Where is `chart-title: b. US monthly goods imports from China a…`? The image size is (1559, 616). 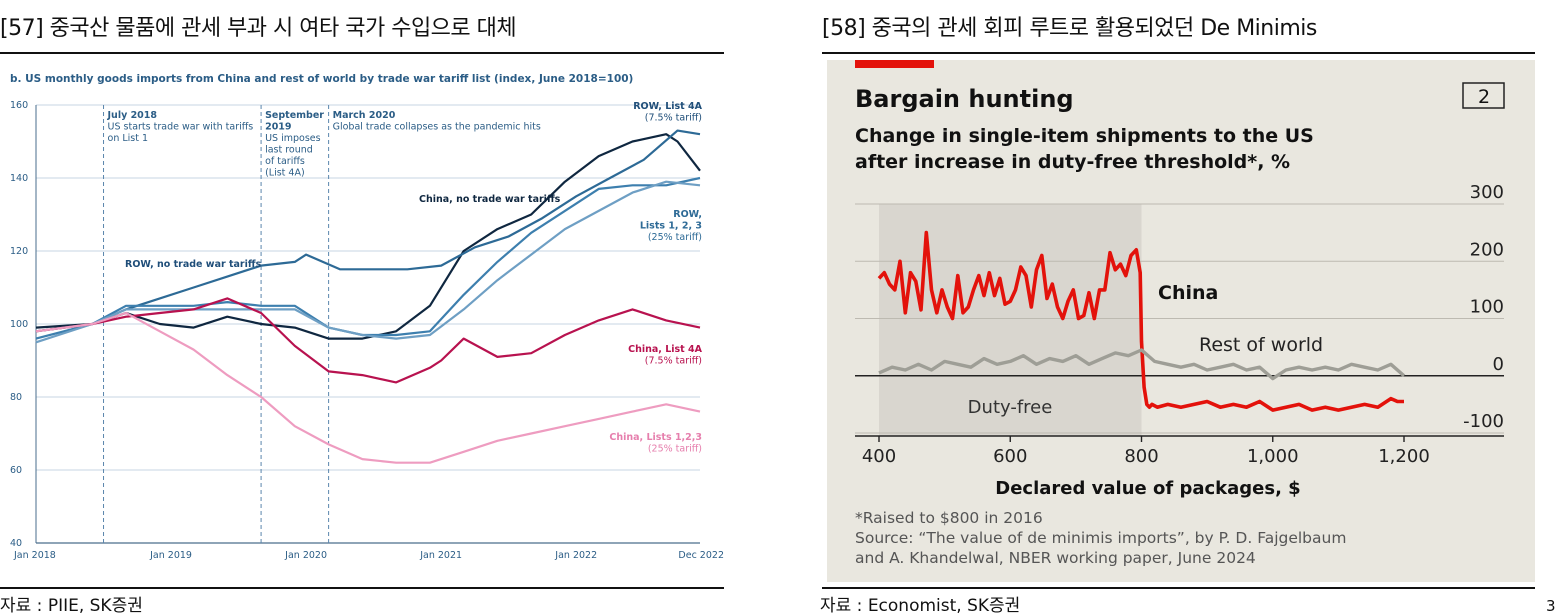 chart-title: b. US monthly goods imports from China a… is located at coordinates (321, 79).